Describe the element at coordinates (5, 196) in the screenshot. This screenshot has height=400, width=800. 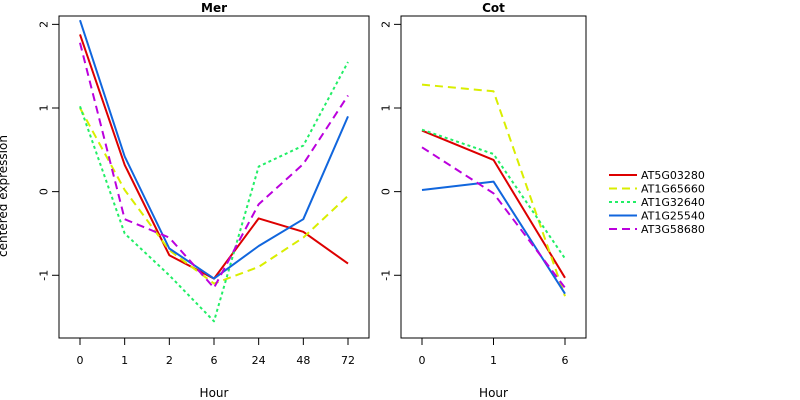
I see `y-axis-title: centered expression` at that location.